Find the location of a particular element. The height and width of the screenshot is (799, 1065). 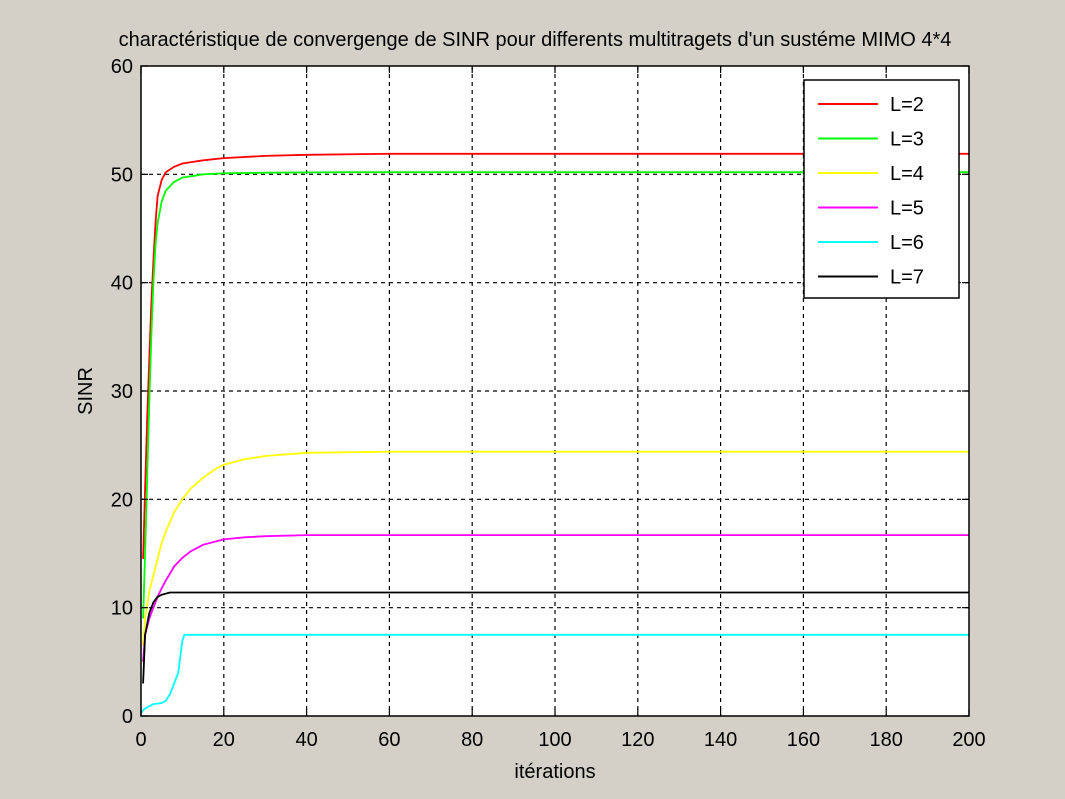

x-tick-label: 140 is located at coordinates (720, 740).